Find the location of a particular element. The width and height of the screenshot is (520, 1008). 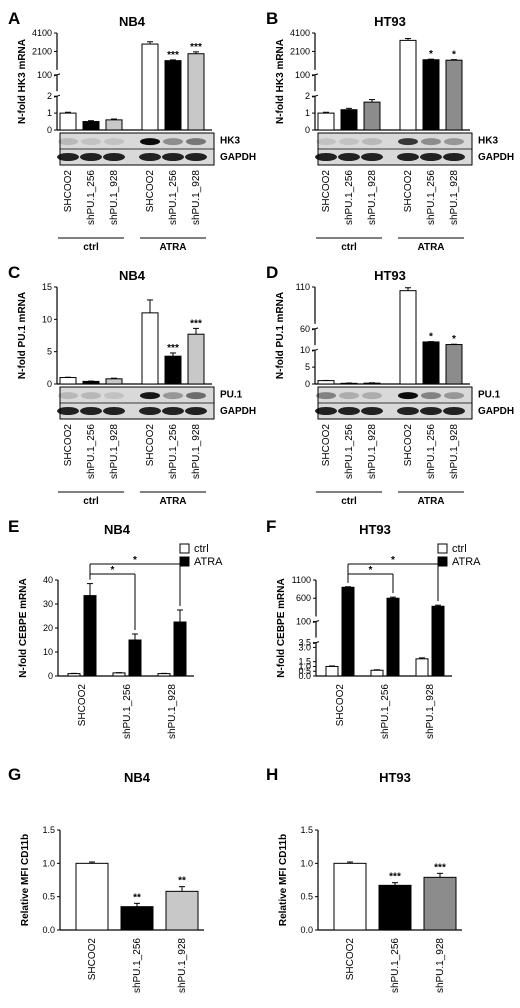

chart-title: NB4 is located at coordinates (117, 529).